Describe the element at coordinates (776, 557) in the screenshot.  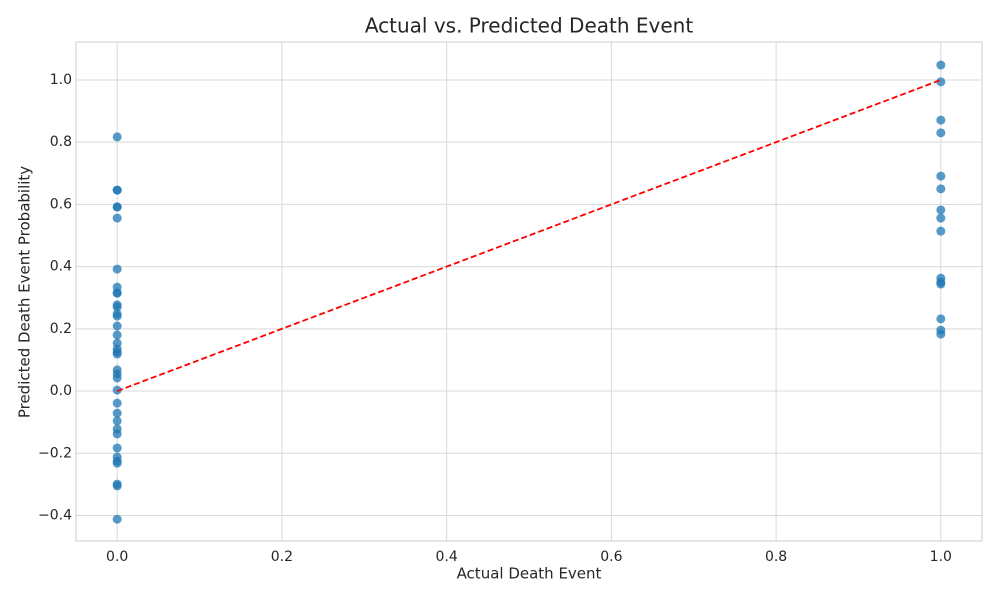
I see `x-tick-label: 0.8` at that location.